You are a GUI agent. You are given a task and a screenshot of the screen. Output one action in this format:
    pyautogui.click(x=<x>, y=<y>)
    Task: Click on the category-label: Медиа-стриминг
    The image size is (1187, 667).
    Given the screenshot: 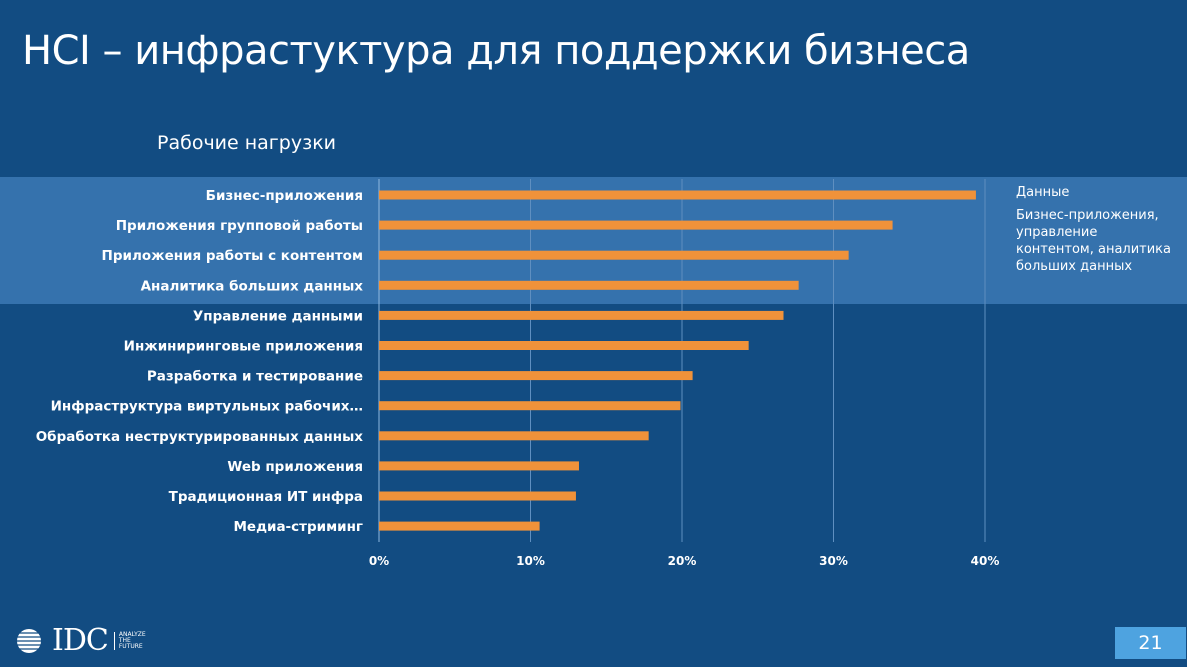 What is the action you would take?
    pyautogui.click(x=299, y=527)
    